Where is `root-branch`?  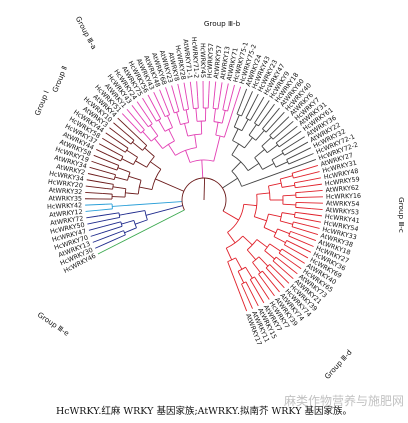
root-branch is located at coordinates (204, 189).